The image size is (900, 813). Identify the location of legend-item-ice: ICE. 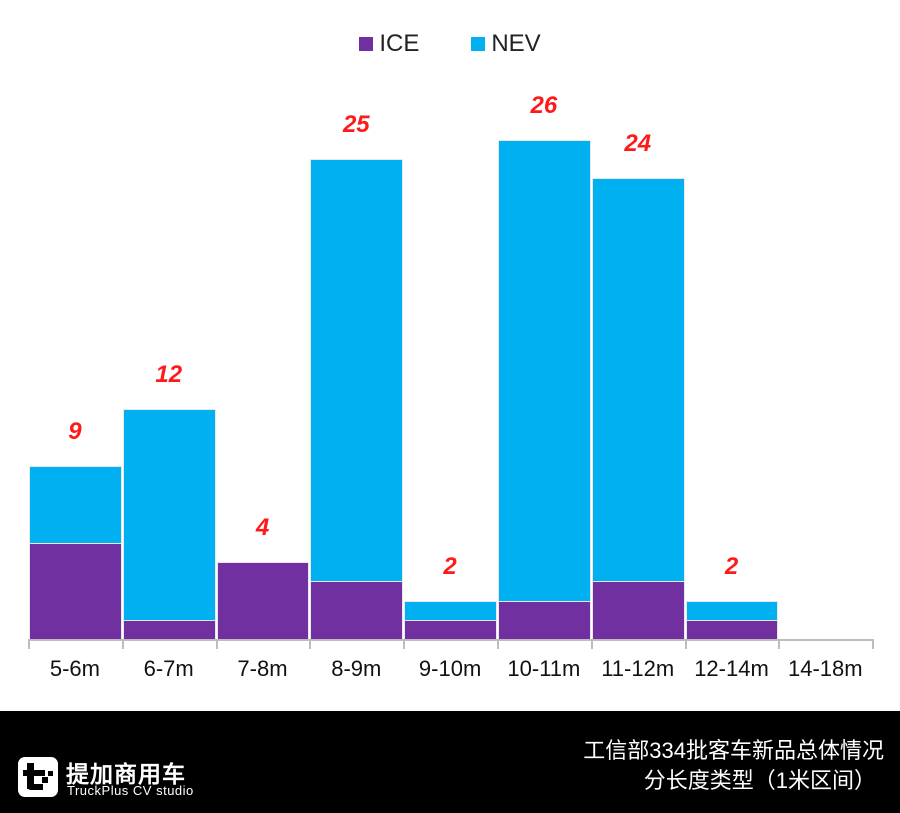
(389, 44).